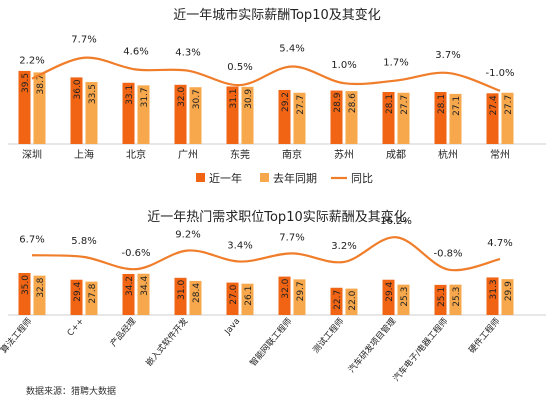 This screenshot has width=554, height=402. What do you see at coordinates (448, 154) in the screenshot?
I see `chart1-category-label: 杭州` at bounding box center [448, 154].